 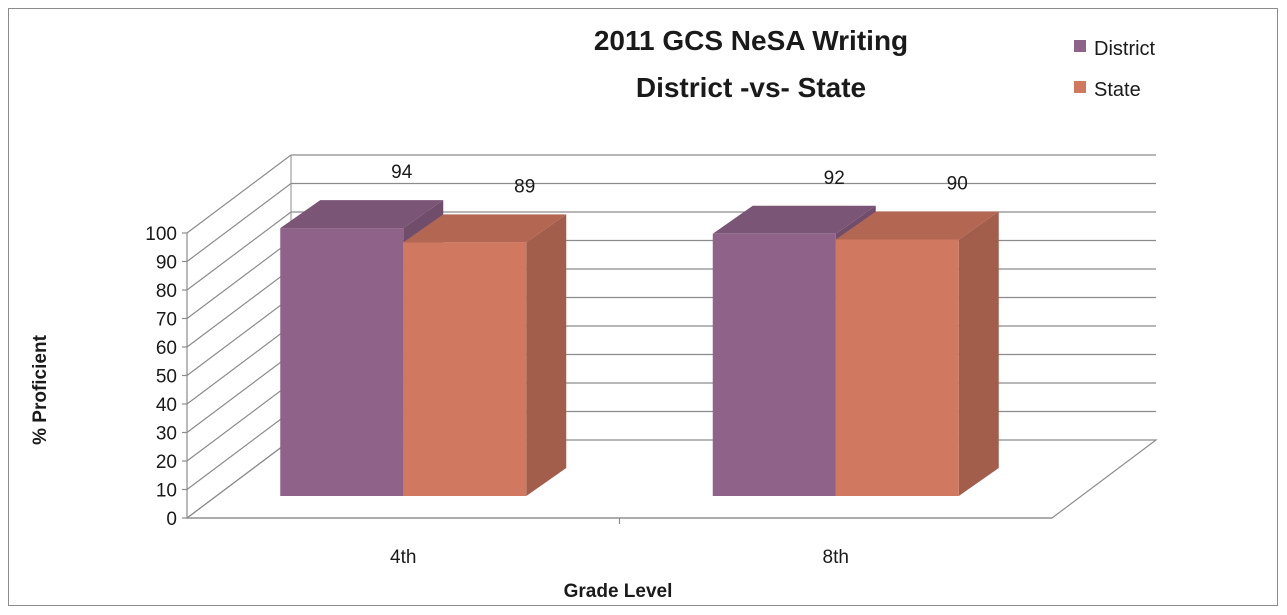 I want to click on data-label: 90, so click(x=957, y=184).